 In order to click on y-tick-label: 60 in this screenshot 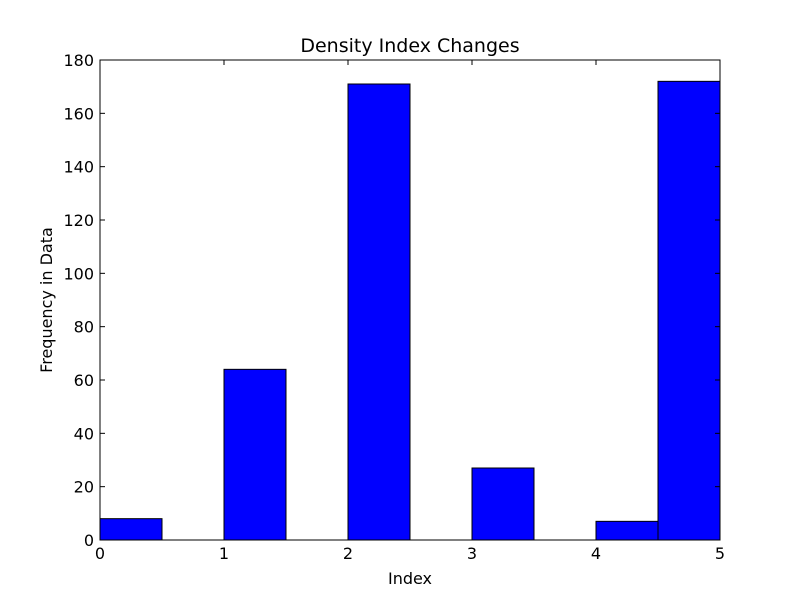, I will do `click(84, 380)`.